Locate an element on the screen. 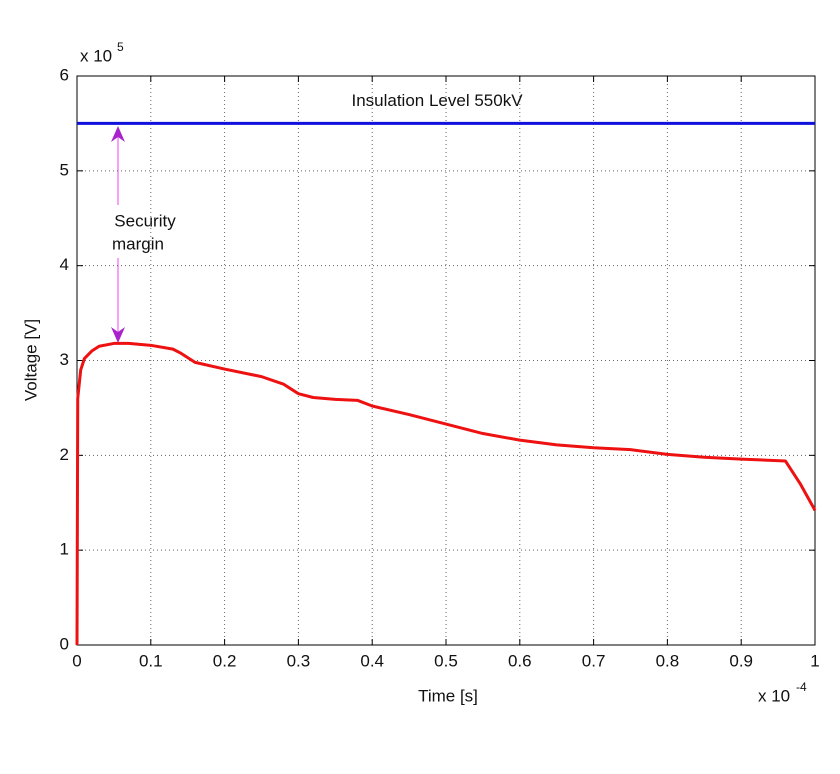  x-axis-label: Time [s] is located at coordinates (448, 695).